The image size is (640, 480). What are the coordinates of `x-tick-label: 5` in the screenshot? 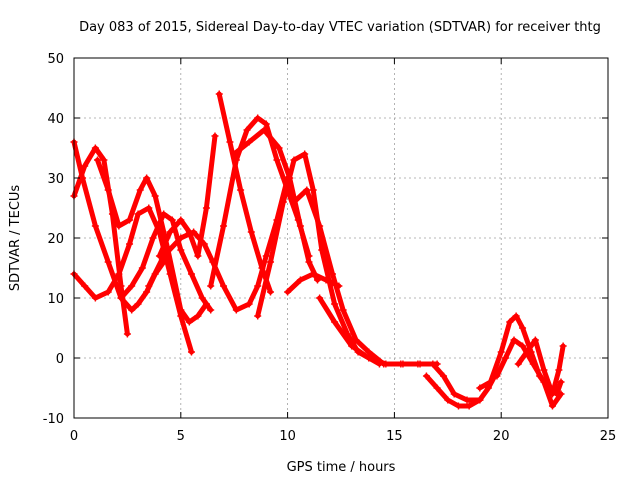 It's located at (181, 436).